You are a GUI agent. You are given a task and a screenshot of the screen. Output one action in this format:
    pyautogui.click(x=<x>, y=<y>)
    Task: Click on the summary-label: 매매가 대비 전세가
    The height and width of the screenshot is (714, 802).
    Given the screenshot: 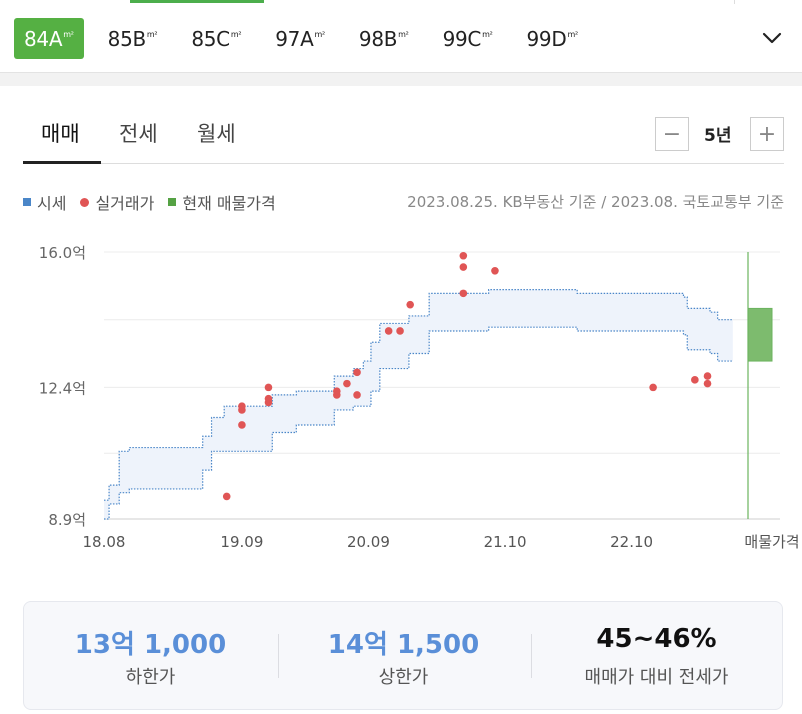 What is the action you would take?
    pyautogui.click(x=656, y=677)
    